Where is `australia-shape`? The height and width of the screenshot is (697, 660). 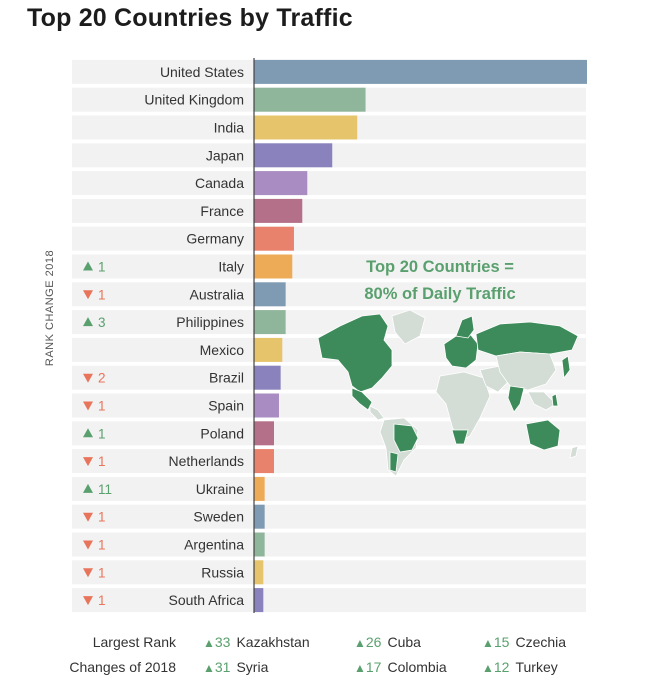 australia-shape is located at coordinates (543, 435).